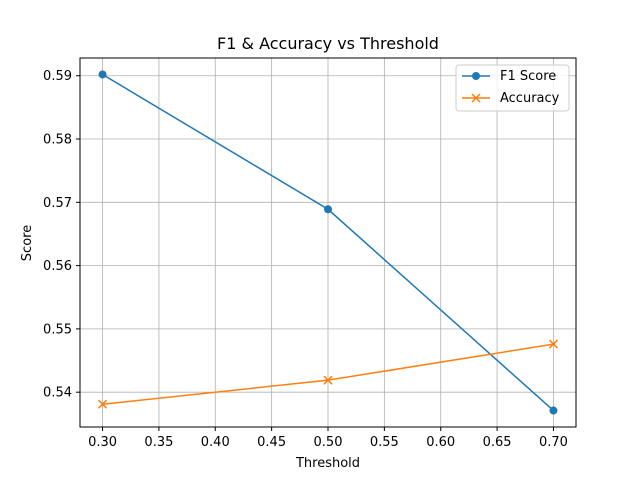  What do you see at coordinates (328, 442) in the screenshot?
I see `x-tick-label: 0.50` at bounding box center [328, 442].